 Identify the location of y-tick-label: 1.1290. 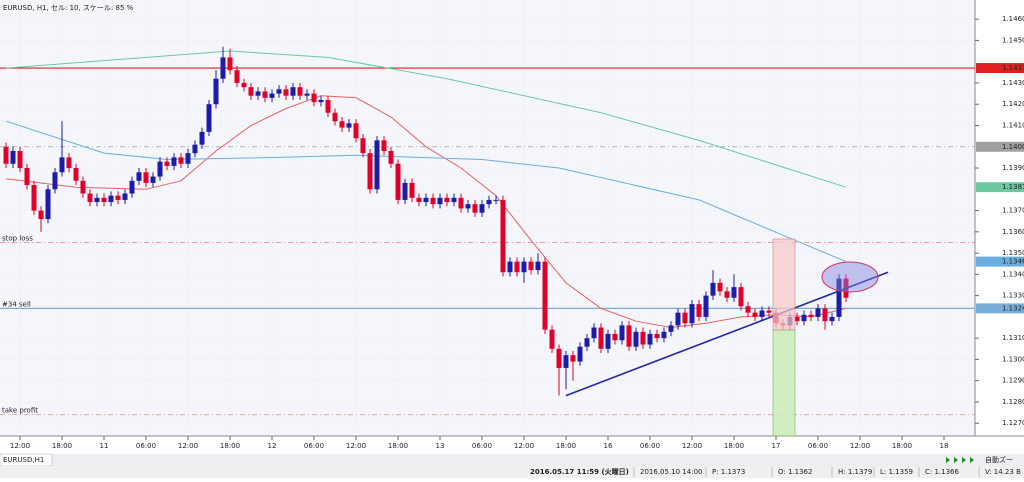
(1013, 381).